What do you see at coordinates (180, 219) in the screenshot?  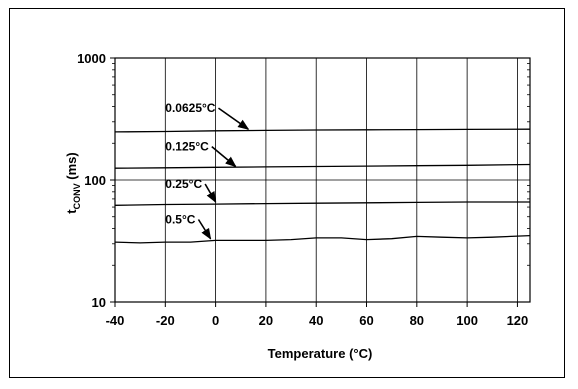 I see `series-label: 0.5°C` at bounding box center [180, 219].